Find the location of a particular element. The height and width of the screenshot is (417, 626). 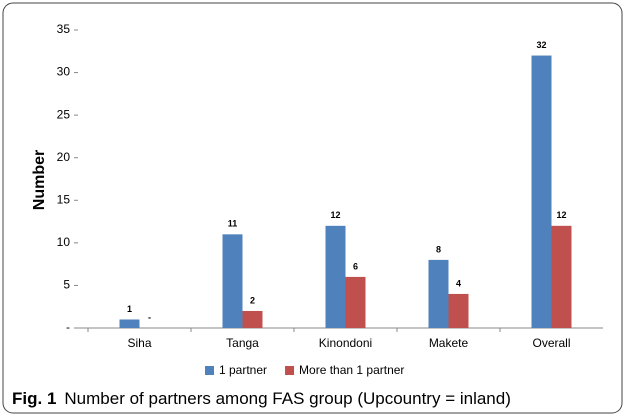

x-tick-label: Tanga is located at coordinates (242, 343).